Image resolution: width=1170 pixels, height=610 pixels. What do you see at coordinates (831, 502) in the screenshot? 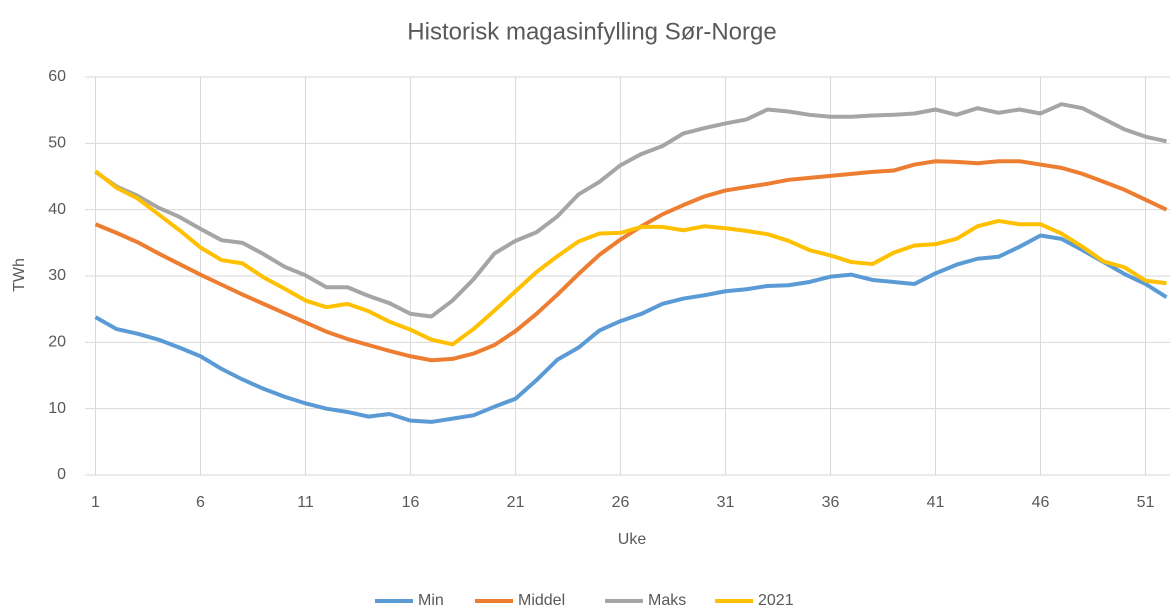
I see `x-tick-label: 36` at bounding box center [831, 502].